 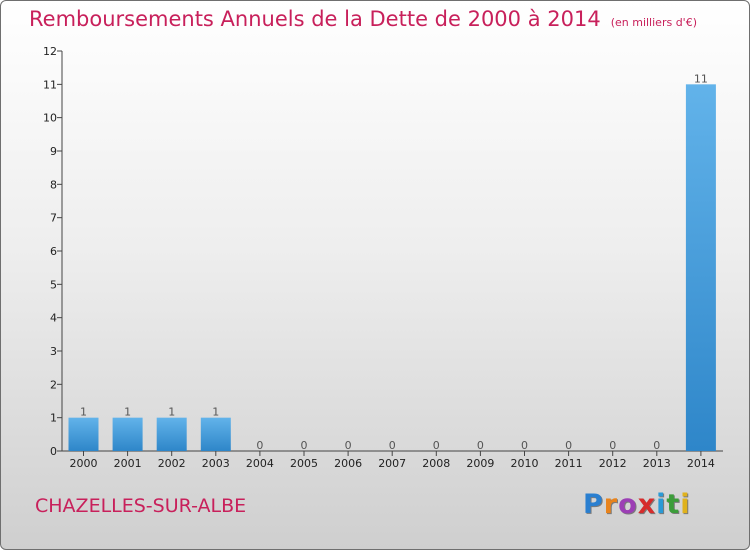 What do you see at coordinates (611, 504) in the screenshot?
I see `logo-letter: r` at bounding box center [611, 504].